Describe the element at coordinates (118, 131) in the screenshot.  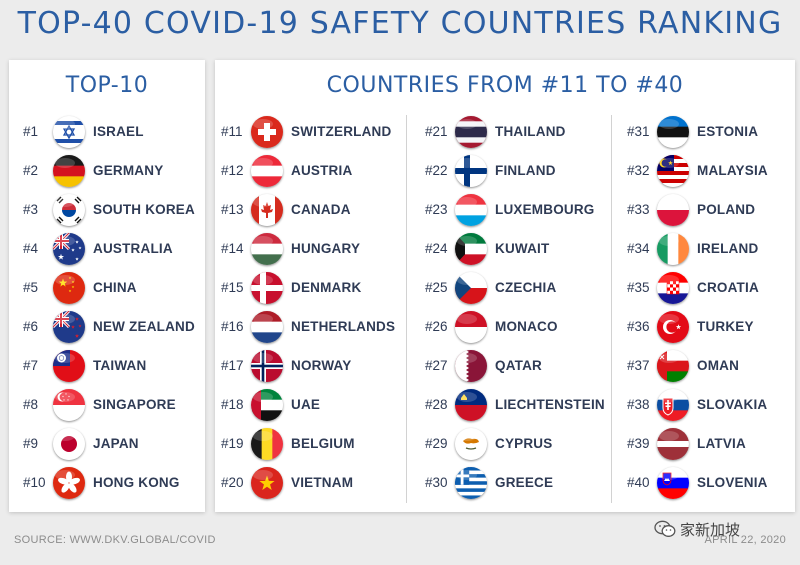
I see `country-name: ISRAEL` at that location.